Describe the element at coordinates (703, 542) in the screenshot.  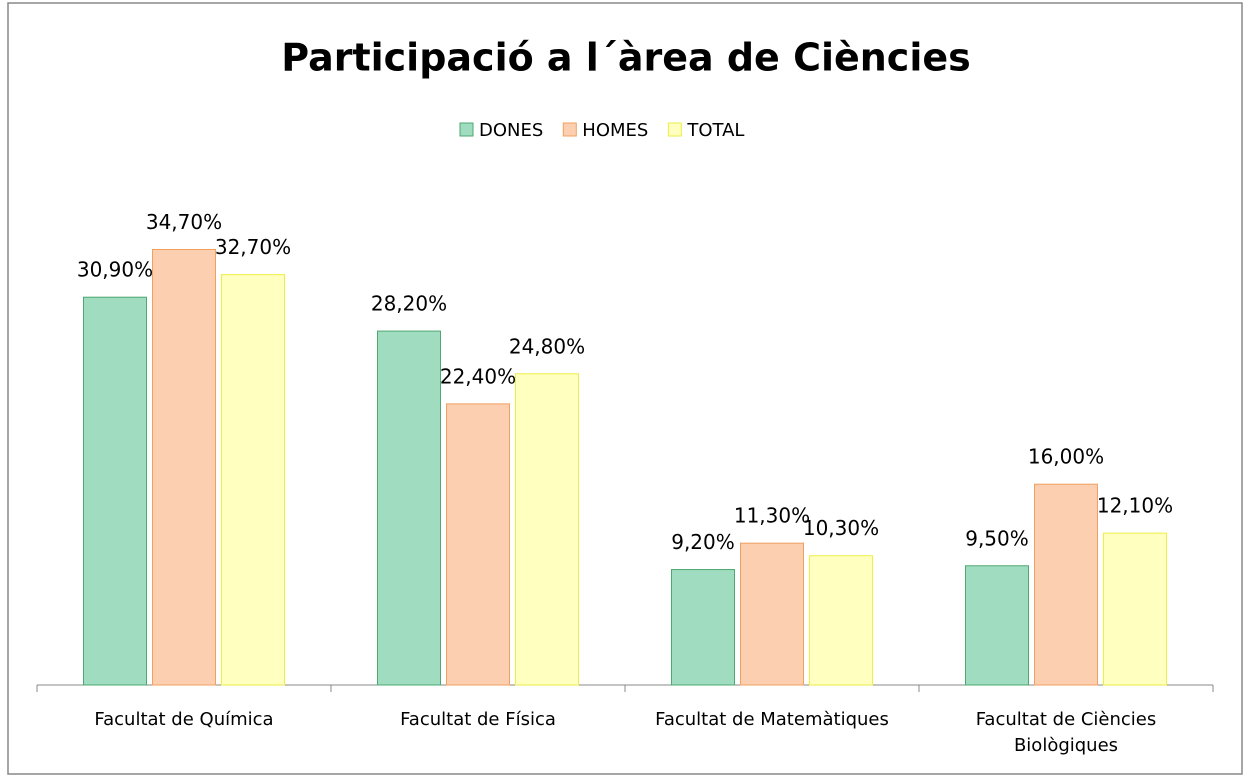
I see `data-label: 9,20%` at that location.